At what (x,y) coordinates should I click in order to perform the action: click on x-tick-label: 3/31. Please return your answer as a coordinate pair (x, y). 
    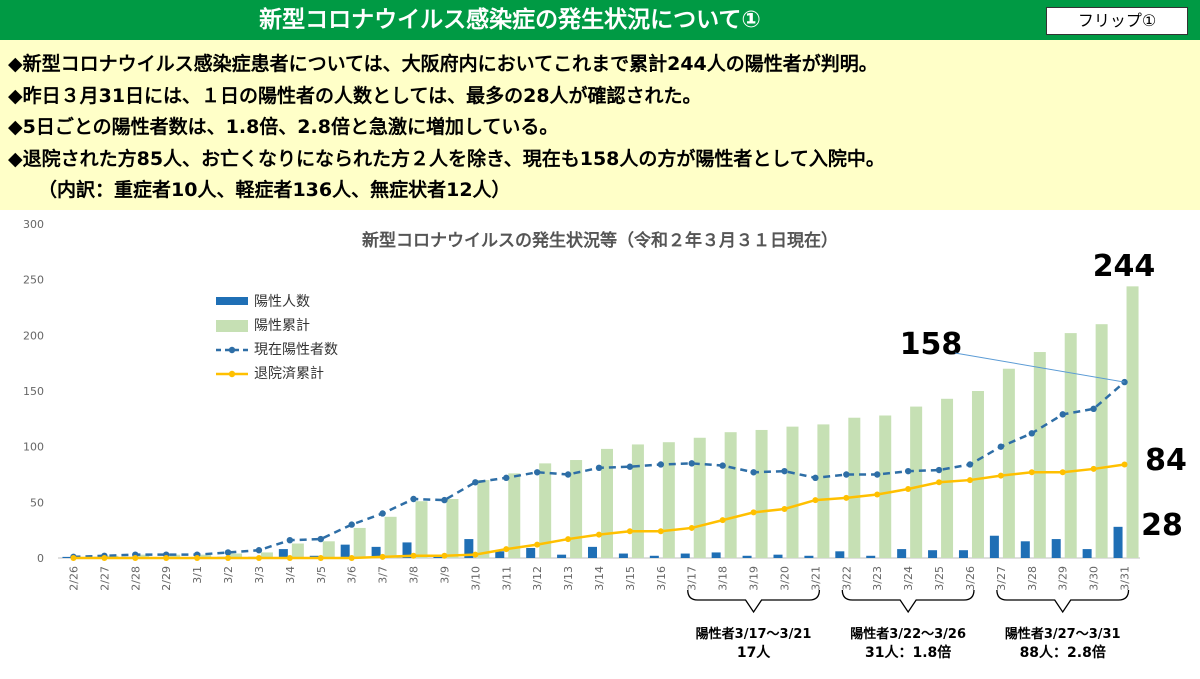
    Looking at the image, I should click on (1125, 578).